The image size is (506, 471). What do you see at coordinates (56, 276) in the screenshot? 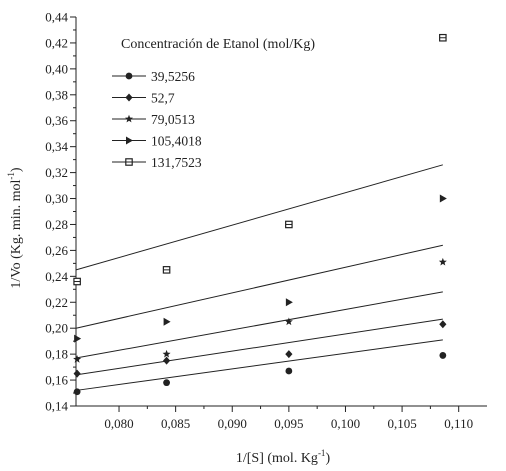
I see `y-tick-label: 0,24` at bounding box center [56, 276].